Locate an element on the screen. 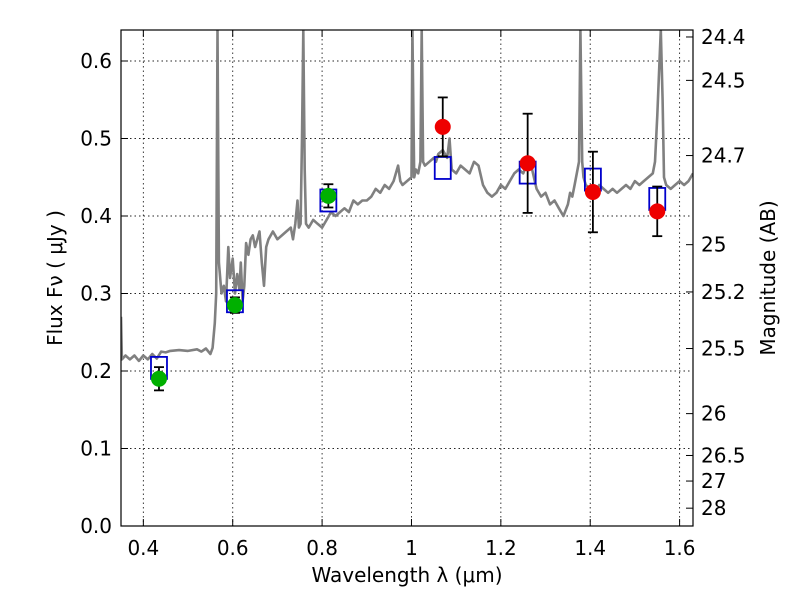 The image size is (800, 600). x-tick-label: 0.8 is located at coordinates (322, 548).